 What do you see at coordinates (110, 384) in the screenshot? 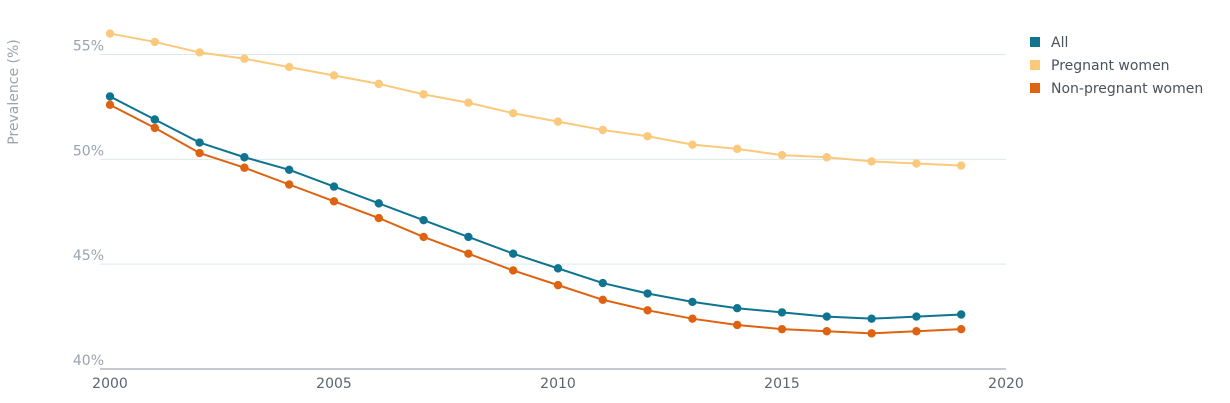
I see `x-tick-label: 2000` at bounding box center [110, 384].